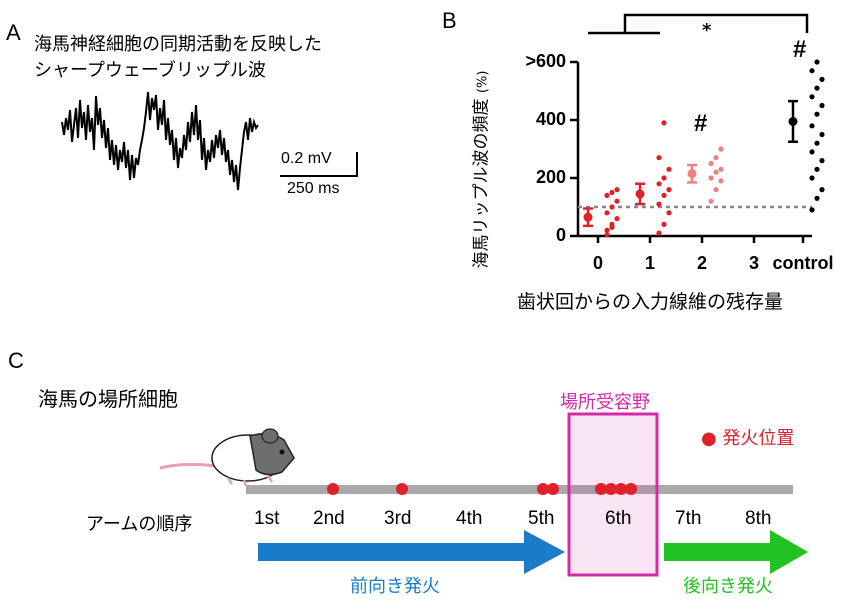 This screenshot has width=848, height=601. Describe the element at coordinates (704, 148) in the screenshot. I see `scatter-layer` at that location.